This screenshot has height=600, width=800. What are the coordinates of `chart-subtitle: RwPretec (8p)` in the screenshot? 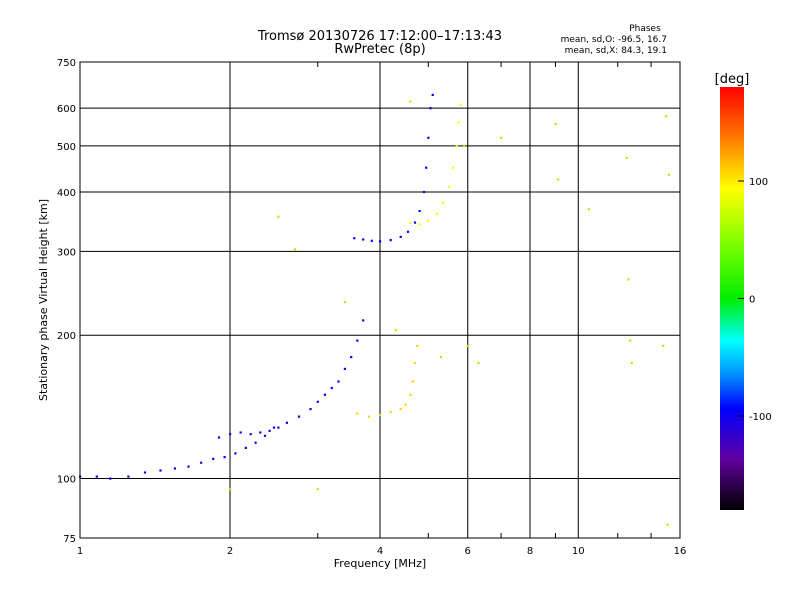 It's located at (379, 49).